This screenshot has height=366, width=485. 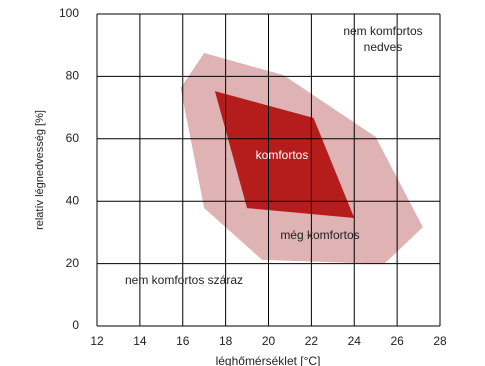 I want to click on x-tick-label: 22, so click(x=312, y=341).